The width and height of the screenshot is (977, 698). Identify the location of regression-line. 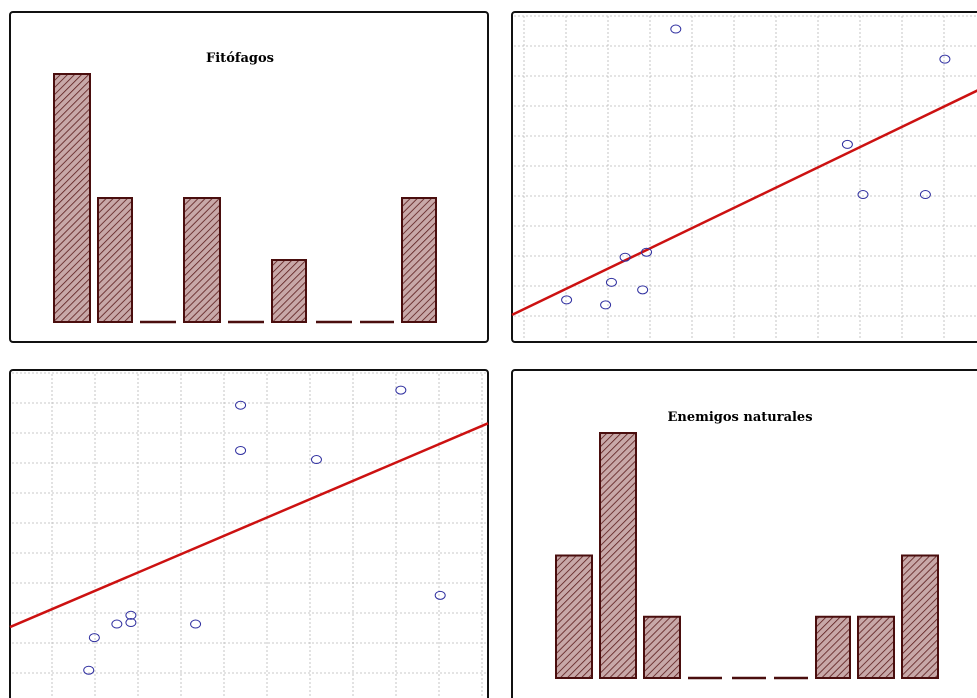
(249, 525).